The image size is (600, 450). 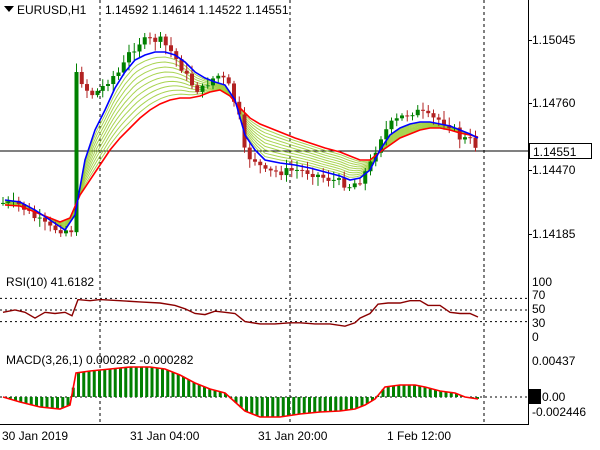 I want to click on price-axis-label: 1.14760, so click(x=554, y=103).